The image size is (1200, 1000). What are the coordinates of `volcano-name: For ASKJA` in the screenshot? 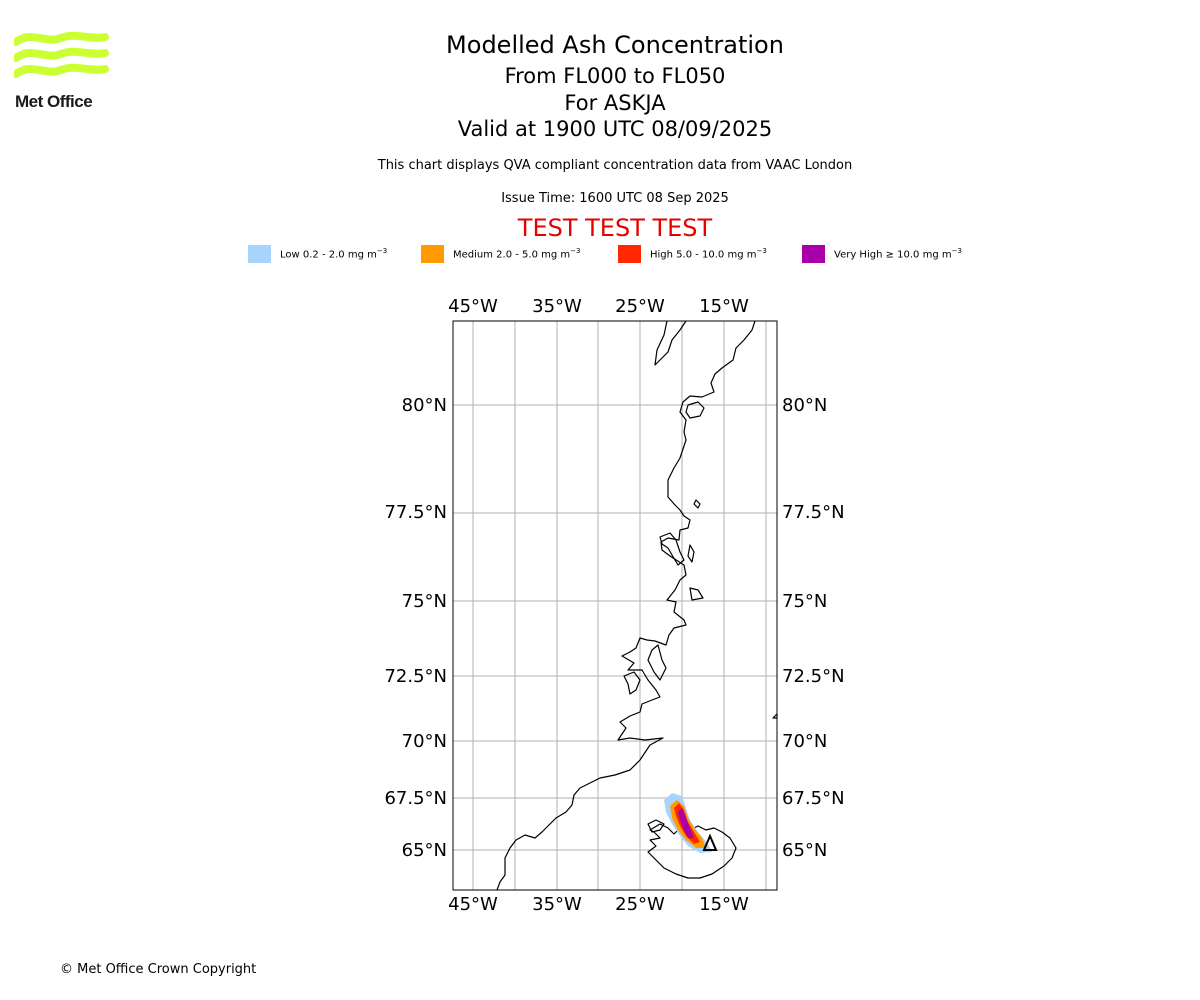 It's located at (615, 103).